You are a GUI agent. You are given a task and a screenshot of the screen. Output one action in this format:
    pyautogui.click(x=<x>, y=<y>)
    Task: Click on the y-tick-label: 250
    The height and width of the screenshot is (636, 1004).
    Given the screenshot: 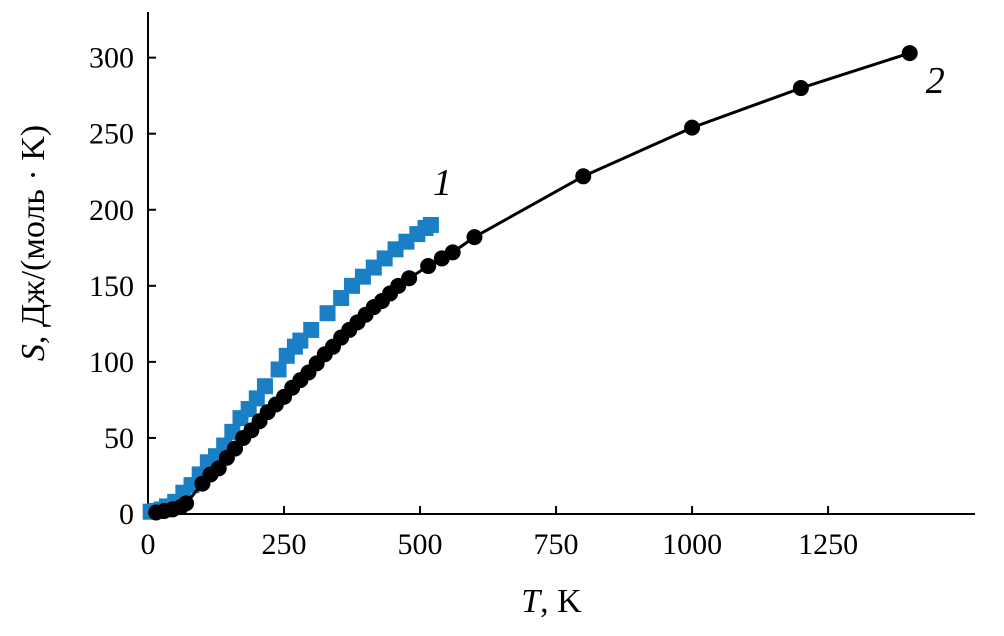 What is the action you would take?
    pyautogui.click(x=111, y=134)
    